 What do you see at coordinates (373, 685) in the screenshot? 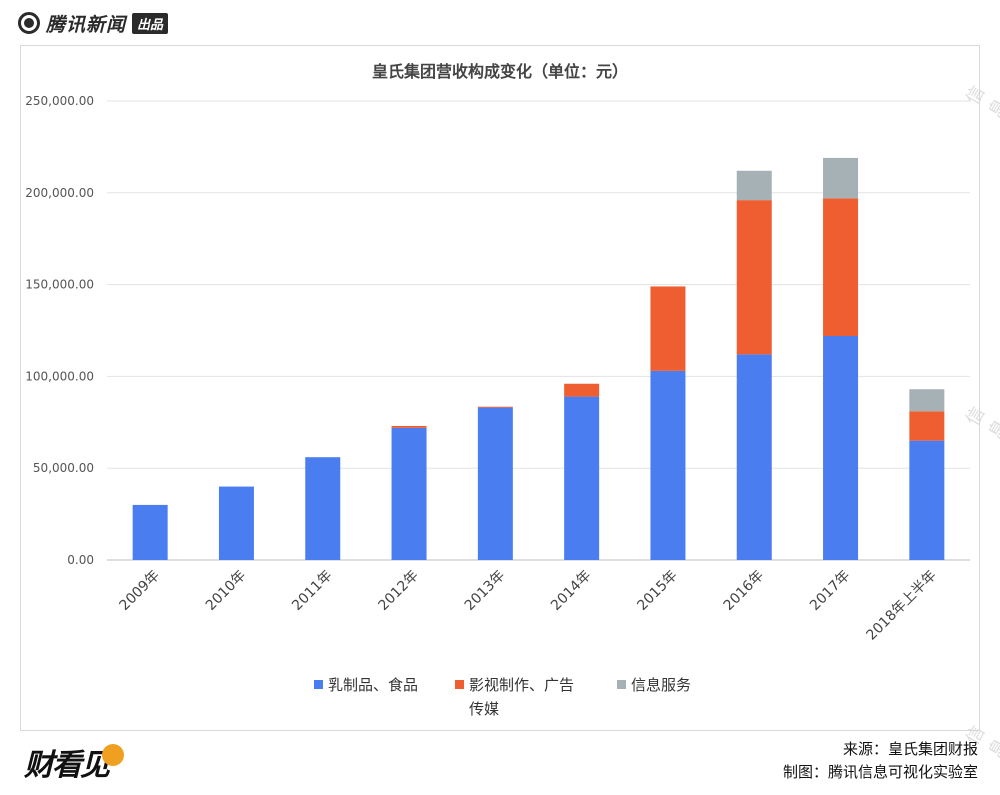
I see `legend-label: 乳制品、食品` at bounding box center [373, 685].